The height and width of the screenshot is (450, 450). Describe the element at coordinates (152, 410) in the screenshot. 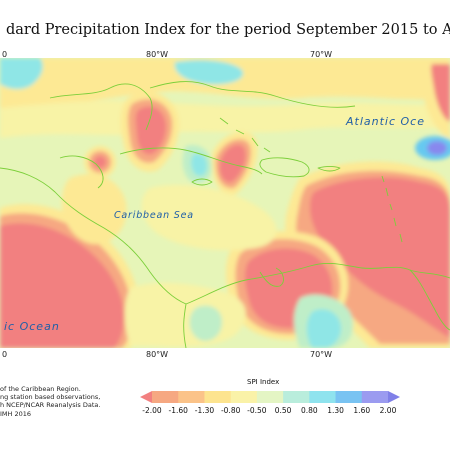

I see `legend-tick-label: -2.00` at that location.